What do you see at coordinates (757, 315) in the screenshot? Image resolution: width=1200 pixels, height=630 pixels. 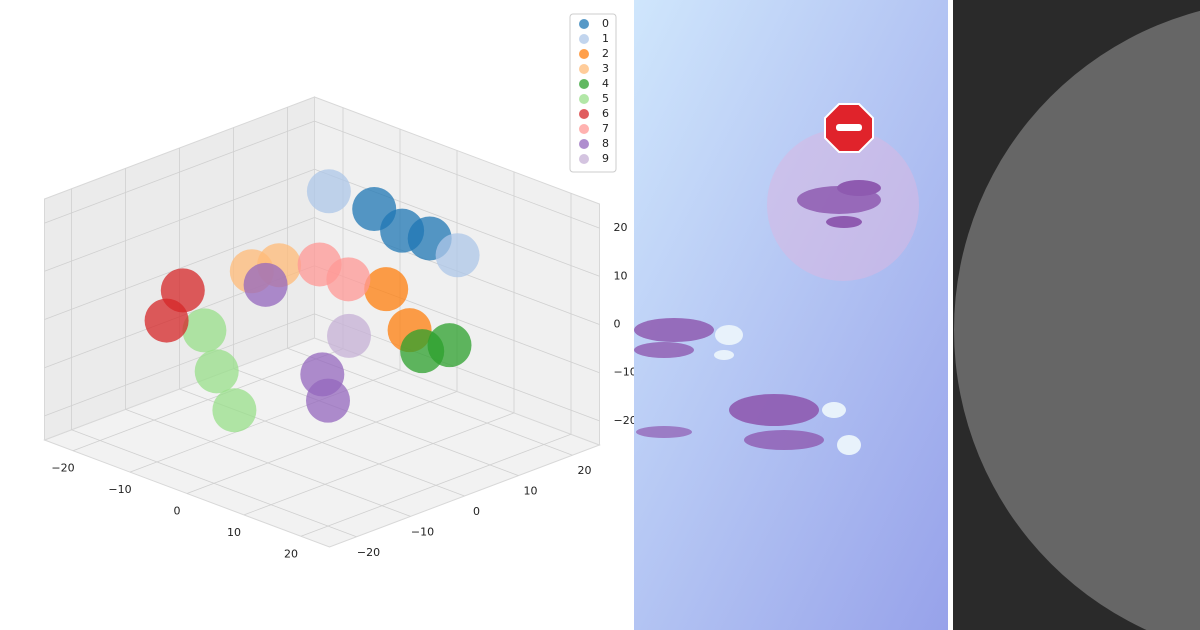 I see `point-cloud` at bounding box center [757, 315].